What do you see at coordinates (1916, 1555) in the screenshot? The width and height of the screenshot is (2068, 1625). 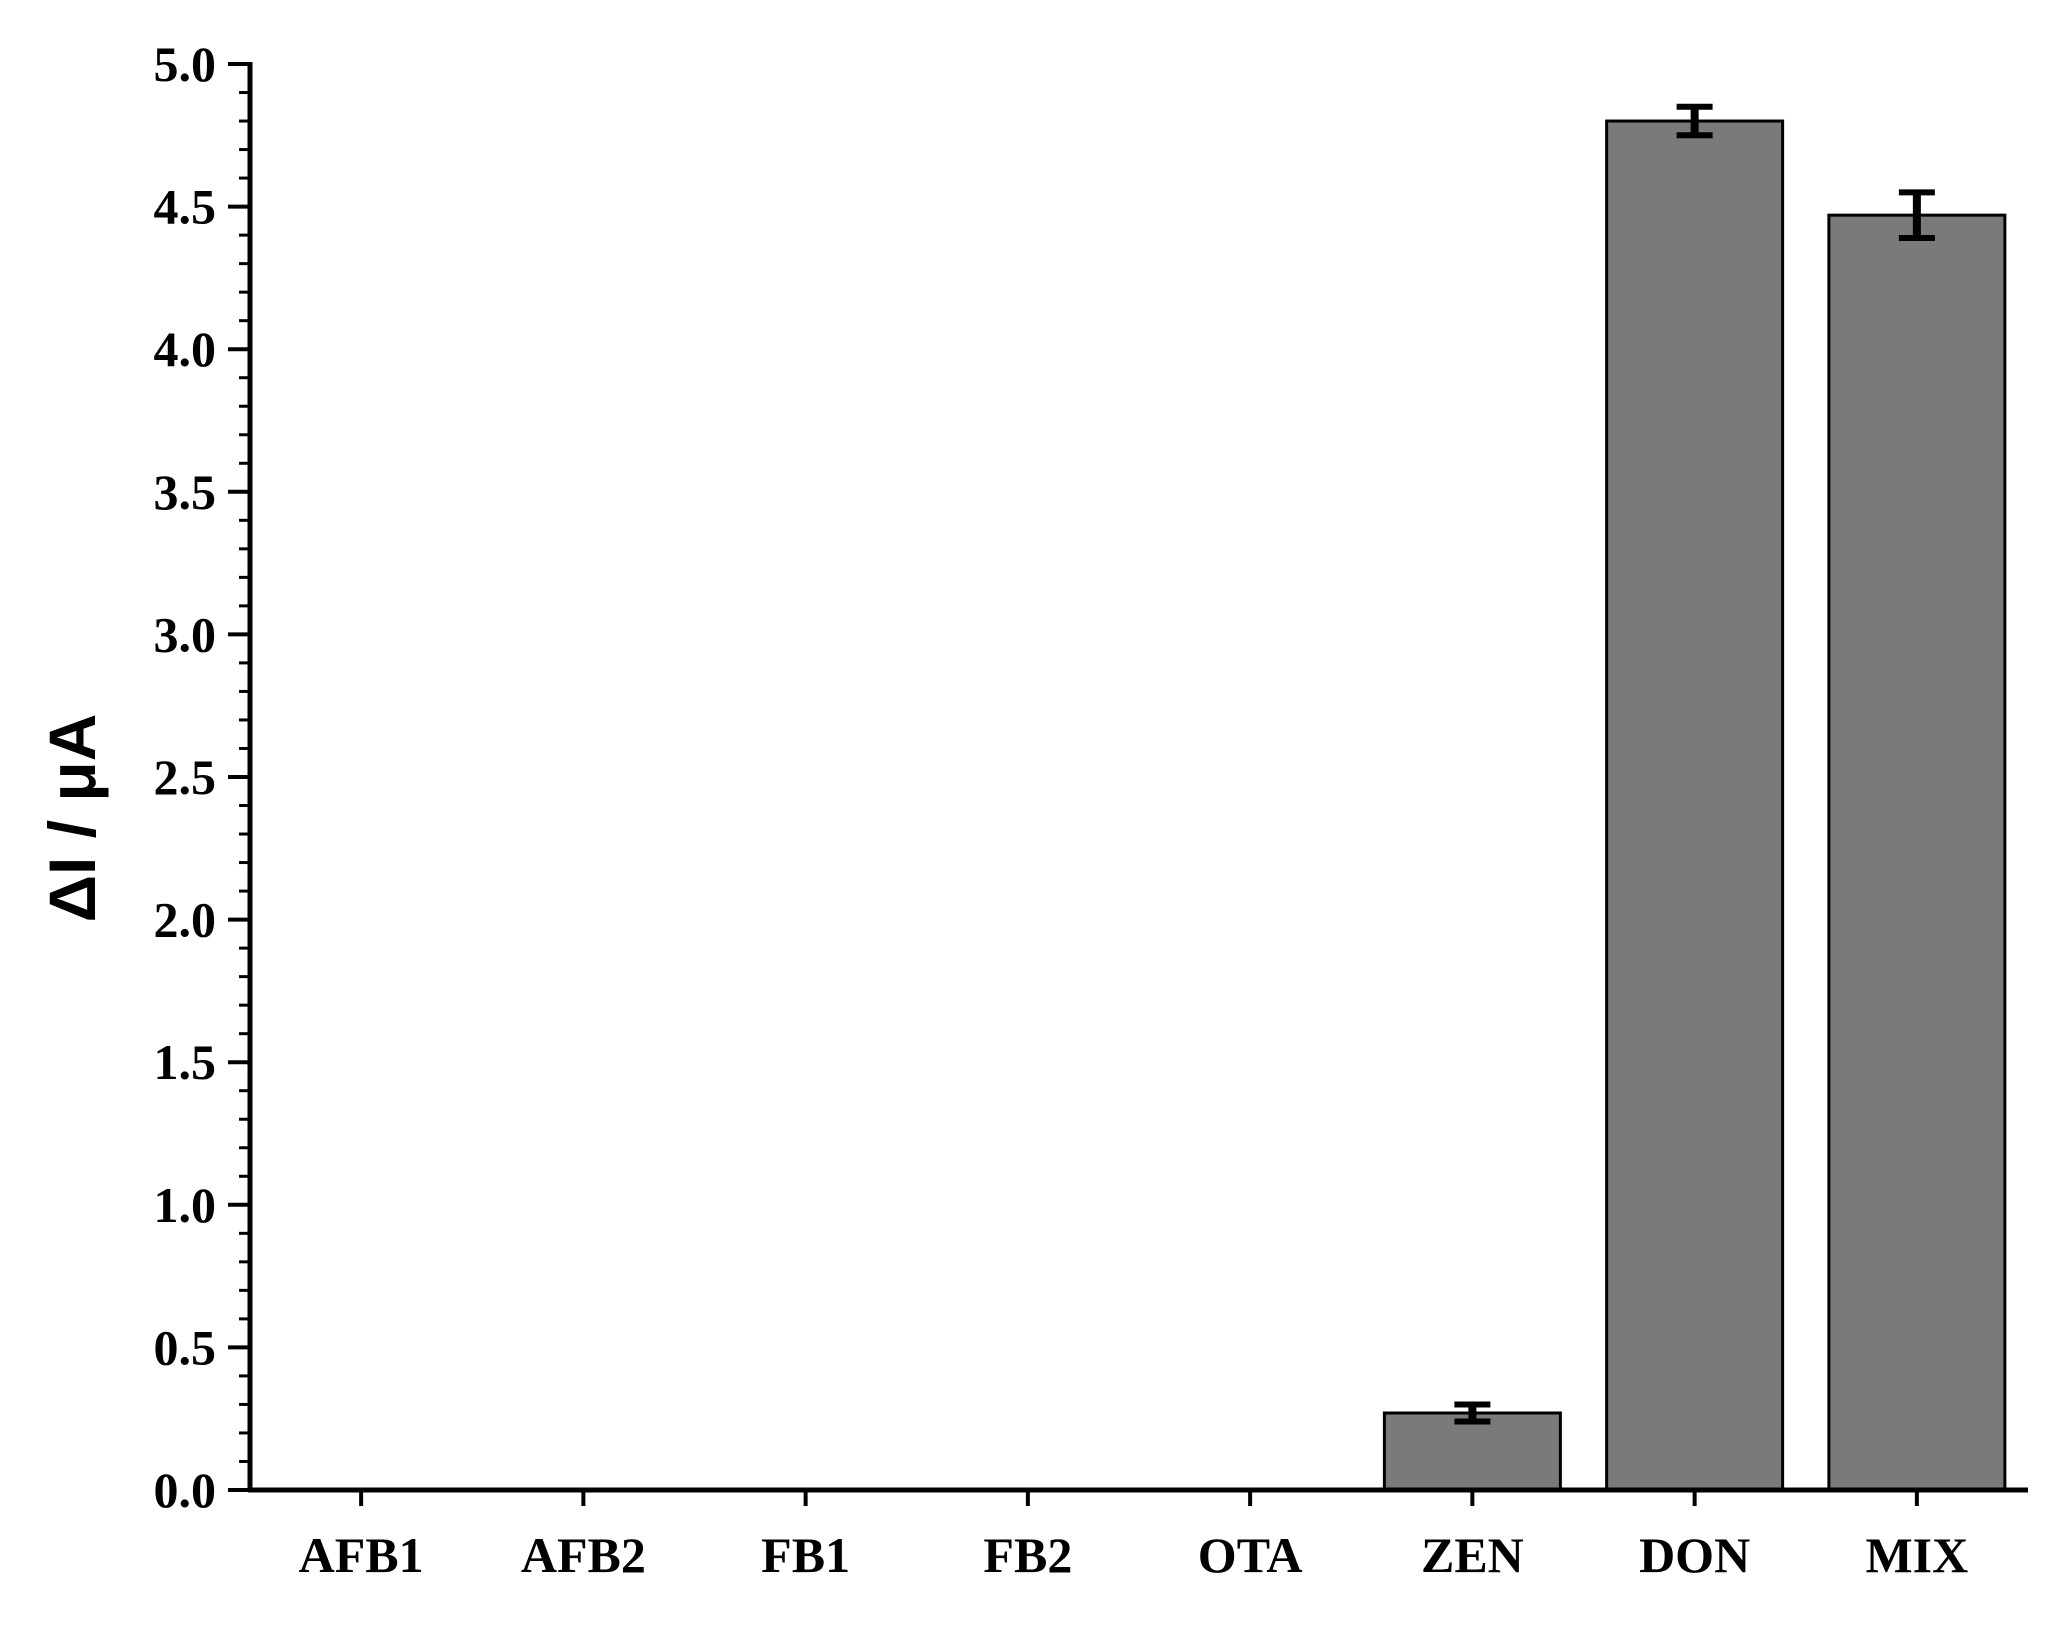 I see `x-tick-label-mix: MIX` at bounding box center [1916, 1555].